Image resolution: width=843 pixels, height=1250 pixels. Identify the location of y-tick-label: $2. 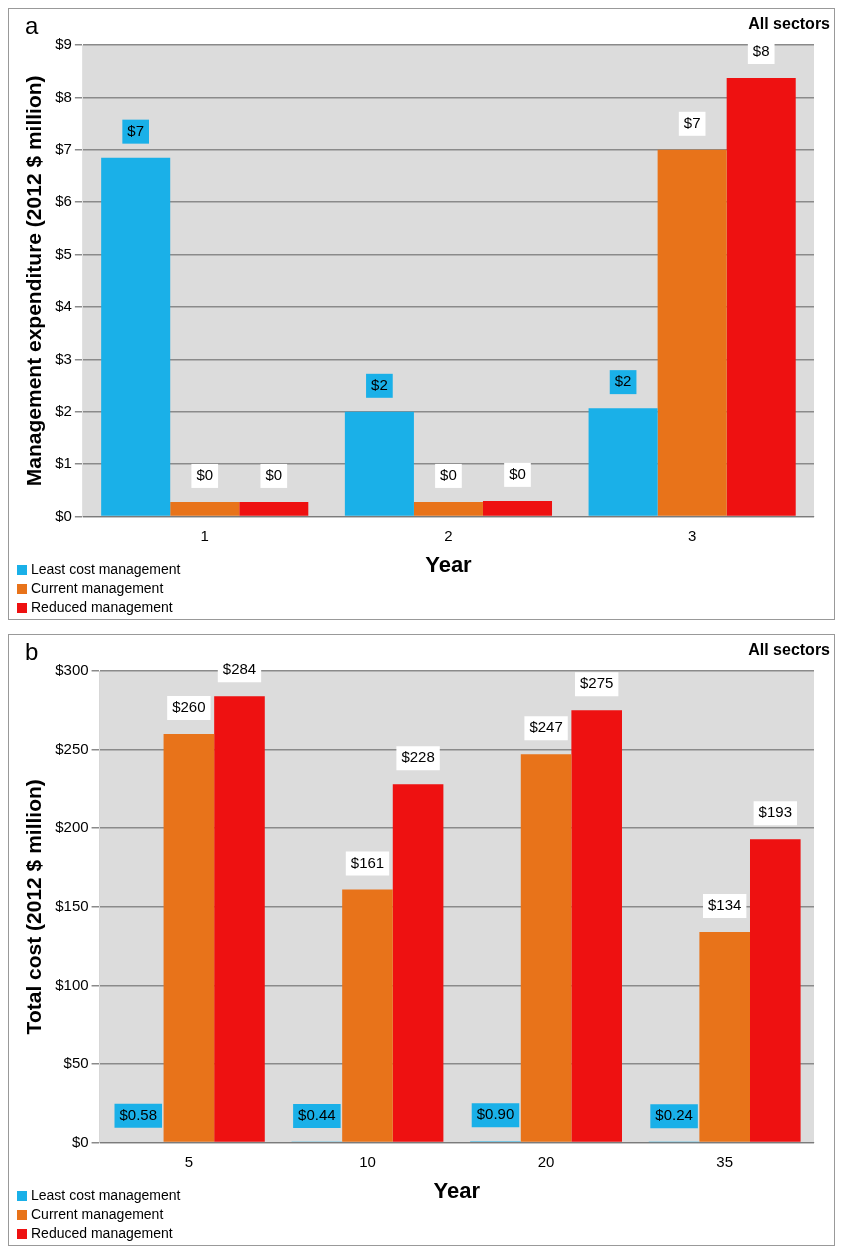
(63, 410).